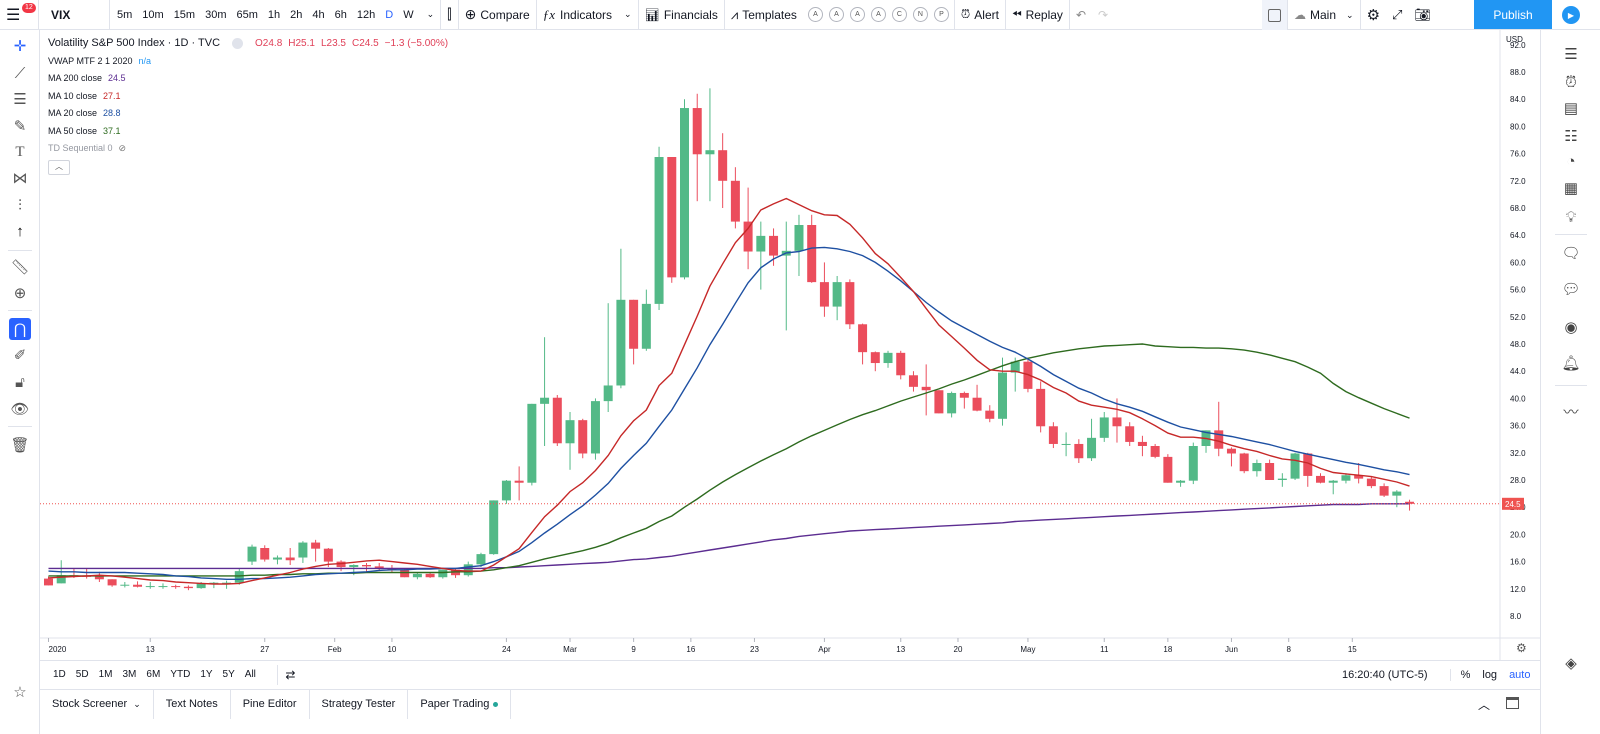 This screenshot has width=1600, height=734. What do you see at coordinates (105, 674) in the screenshot?
I see `range-1m: 1M` at bounding box center [105, 674].